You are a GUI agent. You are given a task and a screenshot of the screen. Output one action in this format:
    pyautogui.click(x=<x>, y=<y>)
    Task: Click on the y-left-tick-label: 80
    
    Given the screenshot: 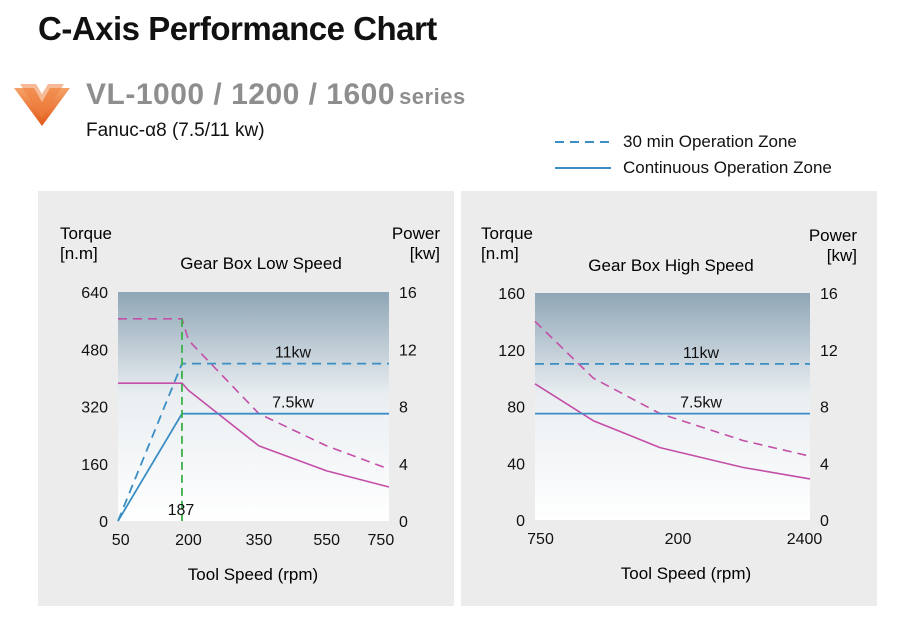 What is the action you would take?
    pyautogui.click(x=516, y=408)
    